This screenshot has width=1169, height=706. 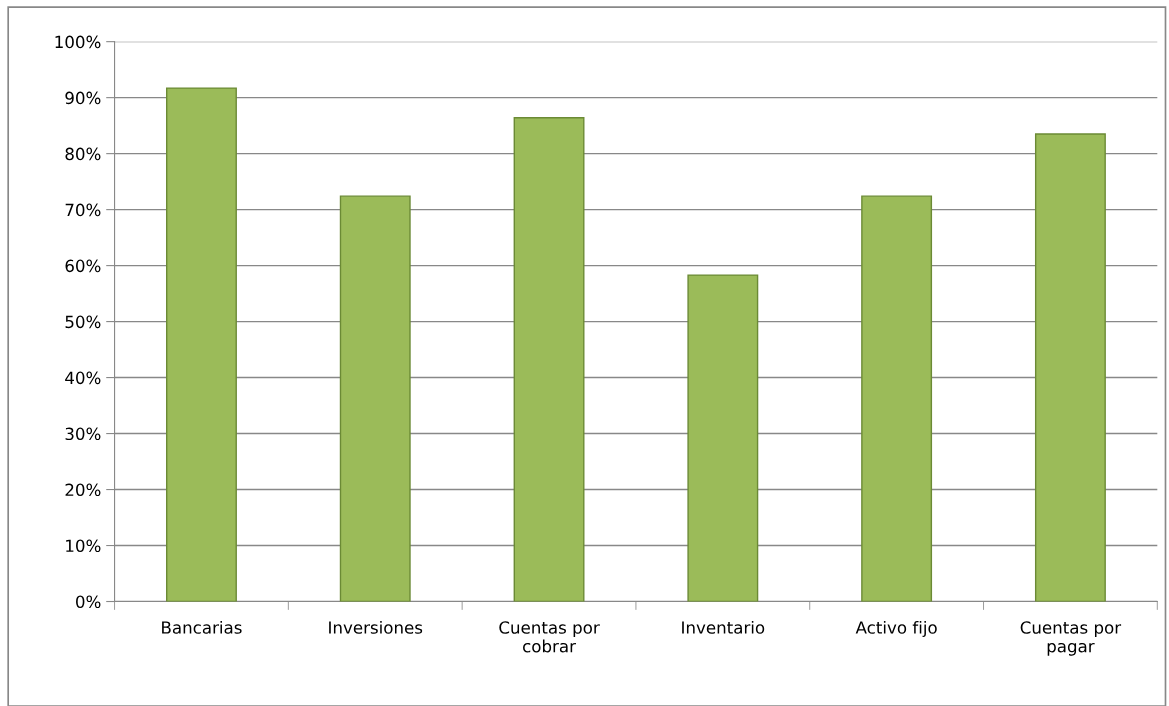 What do you see at coordinates (549, 637) in the screenshot?
I see `x-tick-label: Cuentas por cobrar` at bounding box center [549, 637].